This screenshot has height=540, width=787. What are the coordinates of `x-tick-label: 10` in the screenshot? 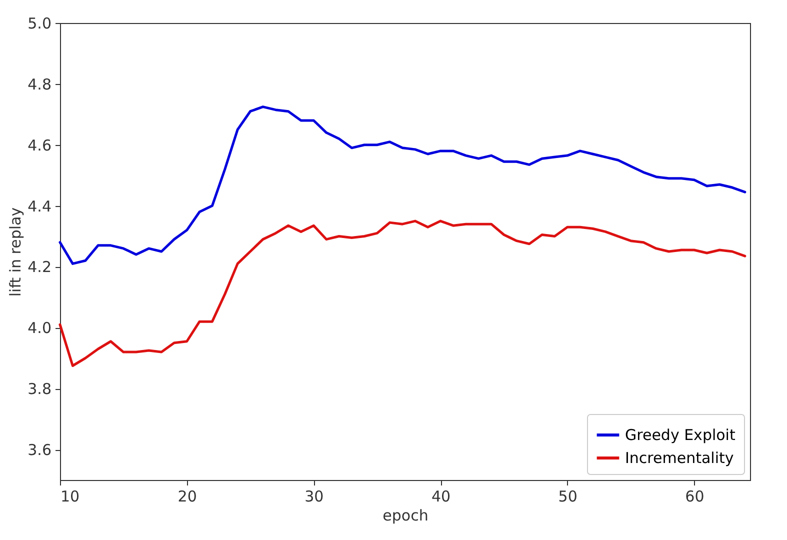 It's located at (70, 497).